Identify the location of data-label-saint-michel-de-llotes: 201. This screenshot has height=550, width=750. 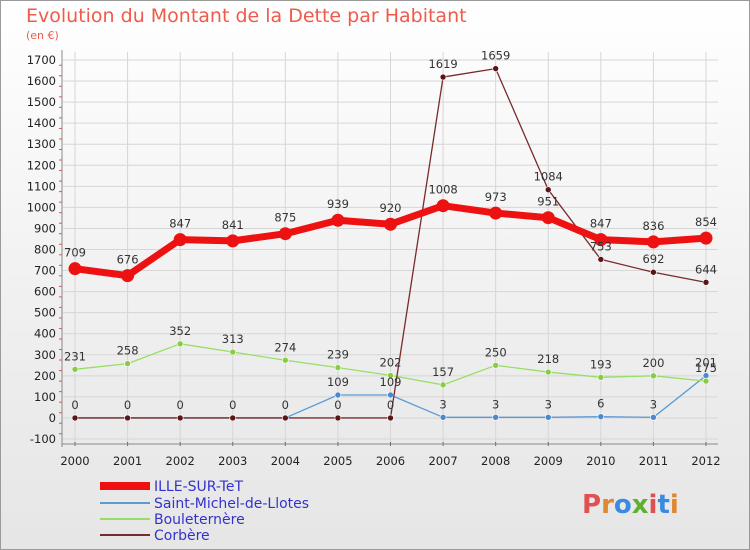
(706, 363).